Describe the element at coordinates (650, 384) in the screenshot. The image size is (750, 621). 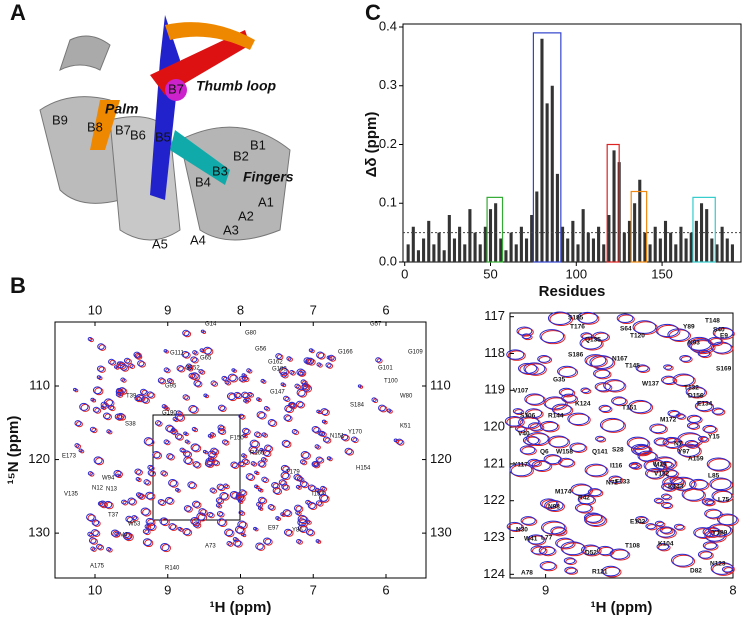
I see `peak-label: W137` at that location.